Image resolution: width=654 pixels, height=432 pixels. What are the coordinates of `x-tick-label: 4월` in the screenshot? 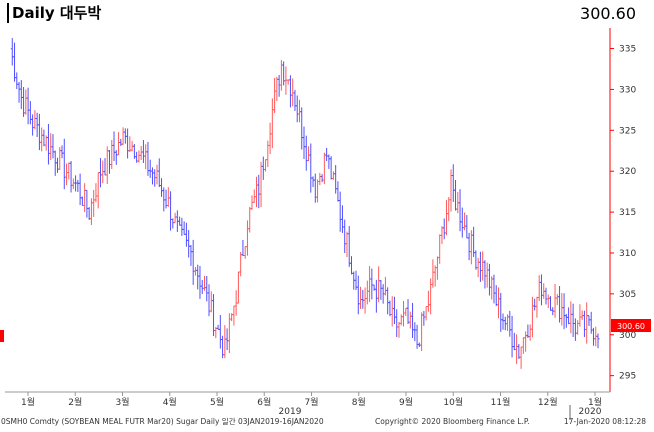 It's located at (170, 402).